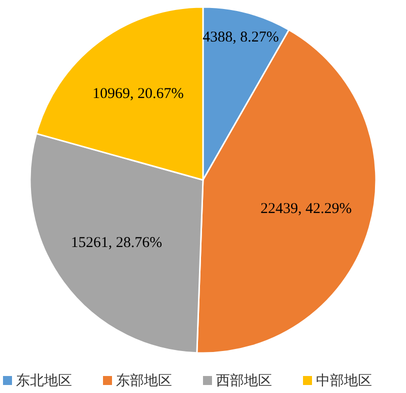 Image resolution: width=406 pixels, height=393 pixels. Describe the element at coordinates (306, 208) in the screenshot. I see `data-label: 22439, 42.29%` at that location.